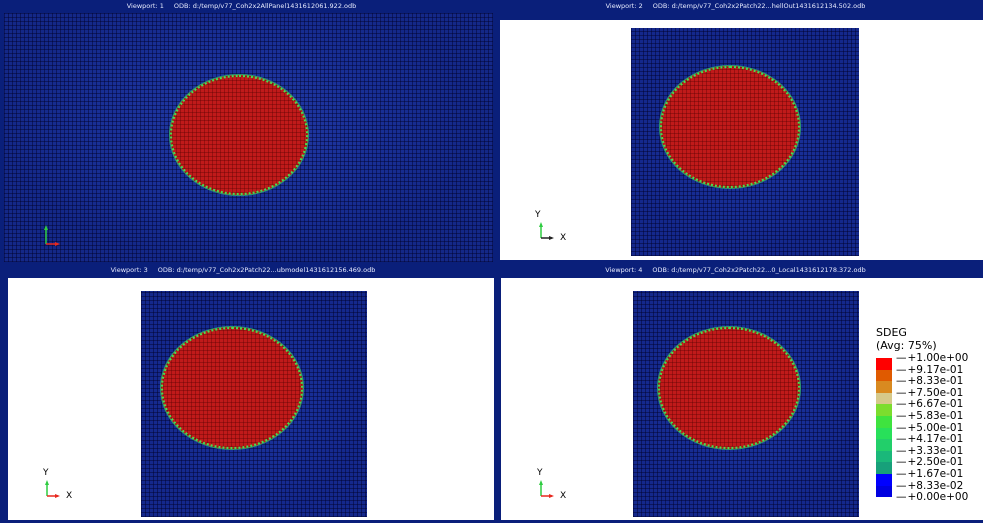 This screenshot has height=523, width=983. I want to click on legend-band: +8.33e-02, so click(929, 489).